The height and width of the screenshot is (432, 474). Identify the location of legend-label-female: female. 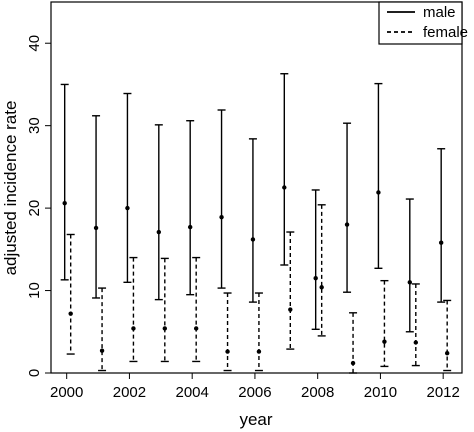
(445, 32).